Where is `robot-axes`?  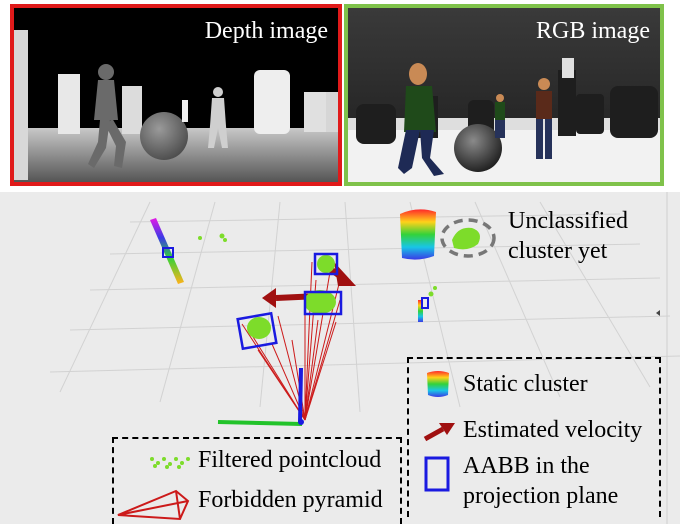
robot-axes is located at coordinates (260, 396).